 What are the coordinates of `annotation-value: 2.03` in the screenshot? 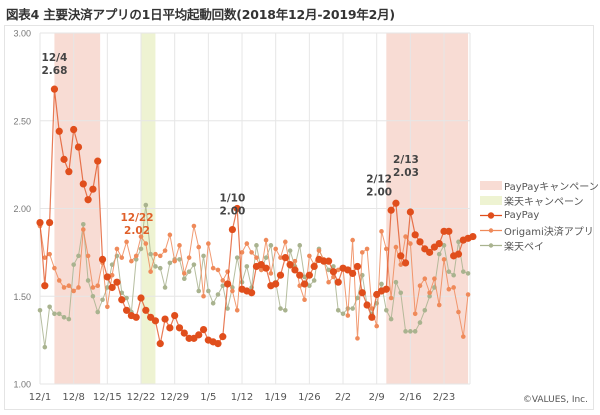 It's located at (406, 173).